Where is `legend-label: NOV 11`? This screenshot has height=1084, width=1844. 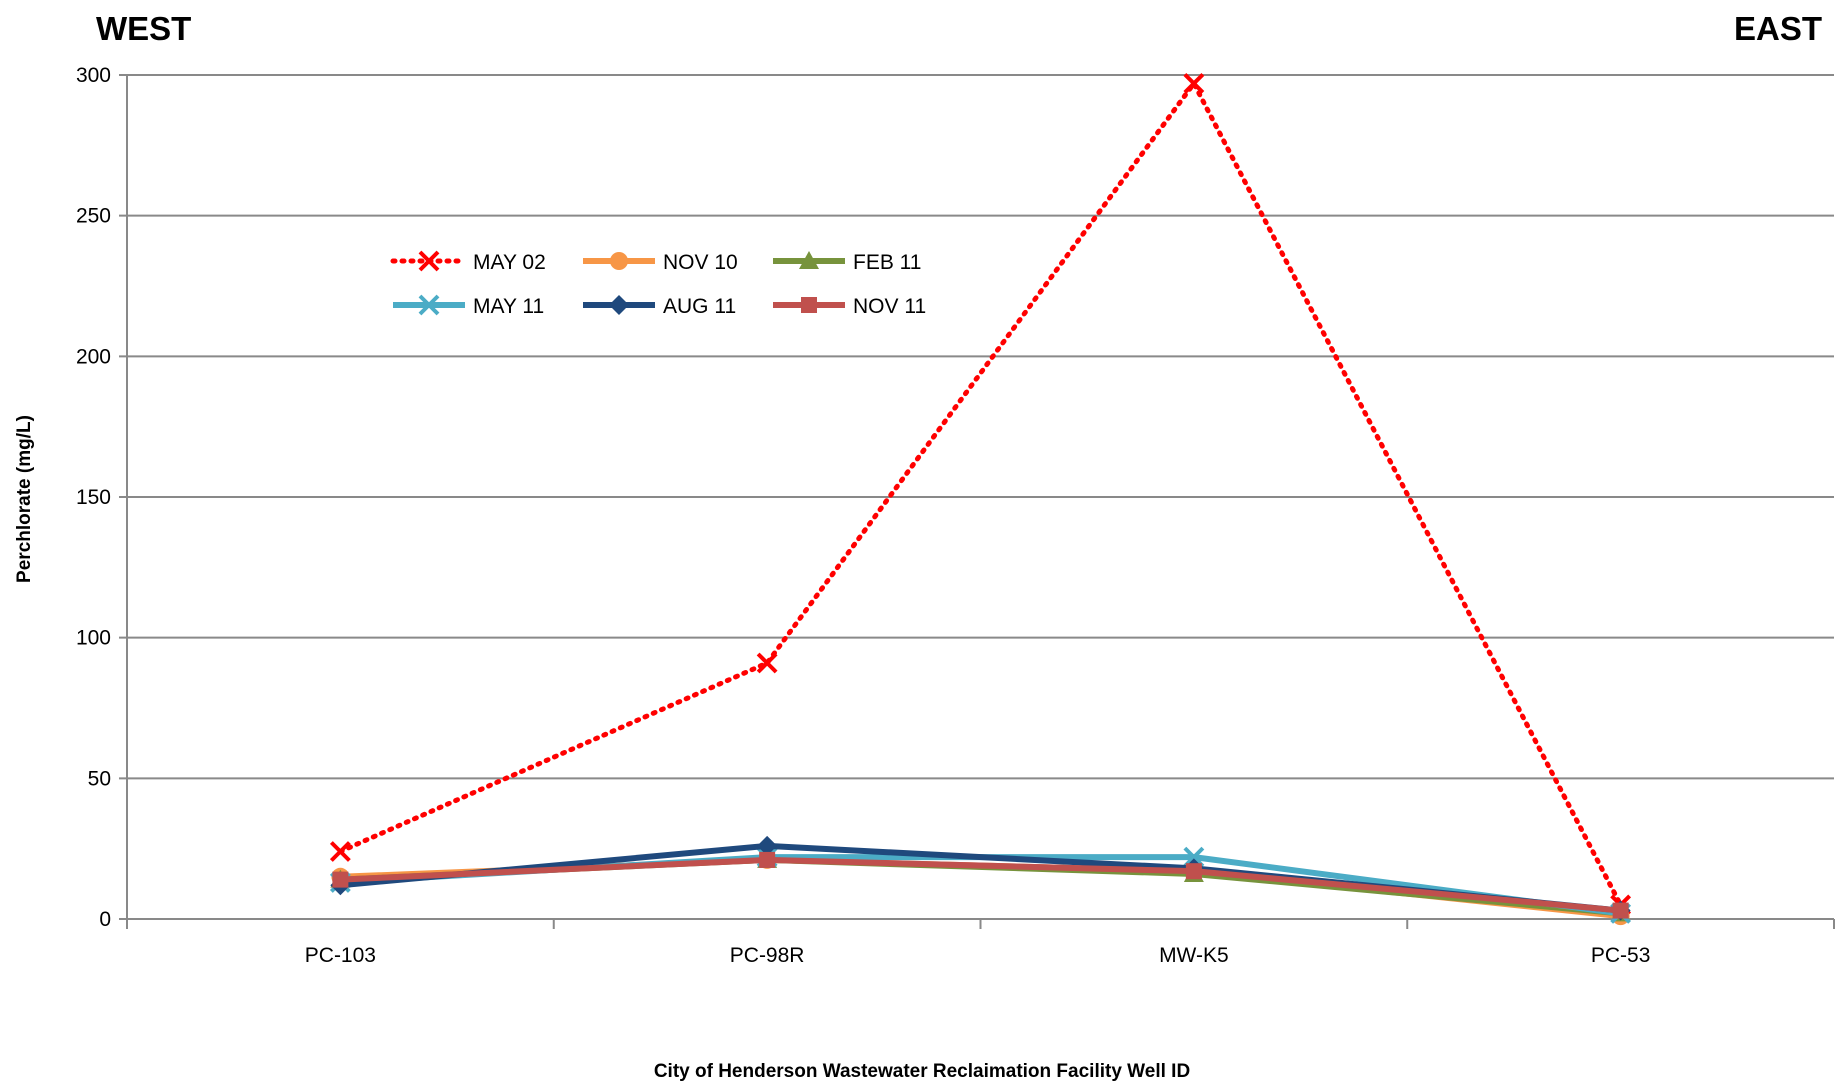 legend-label: NOV 11 is located at coordinates (889, 306).